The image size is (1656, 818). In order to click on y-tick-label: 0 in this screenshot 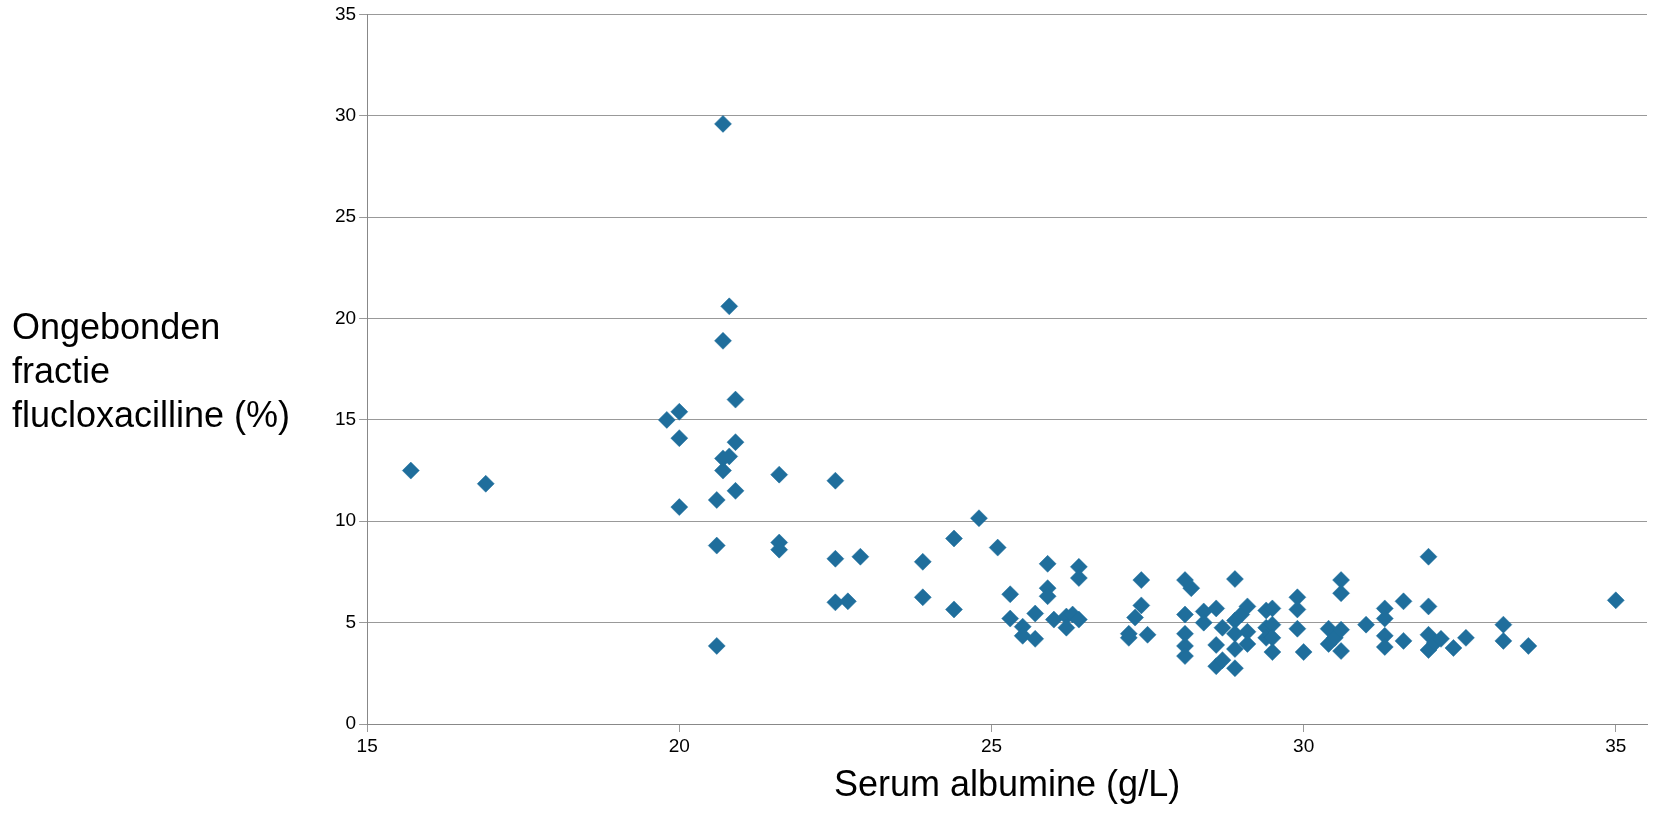, I will do `click(351, 723)`.